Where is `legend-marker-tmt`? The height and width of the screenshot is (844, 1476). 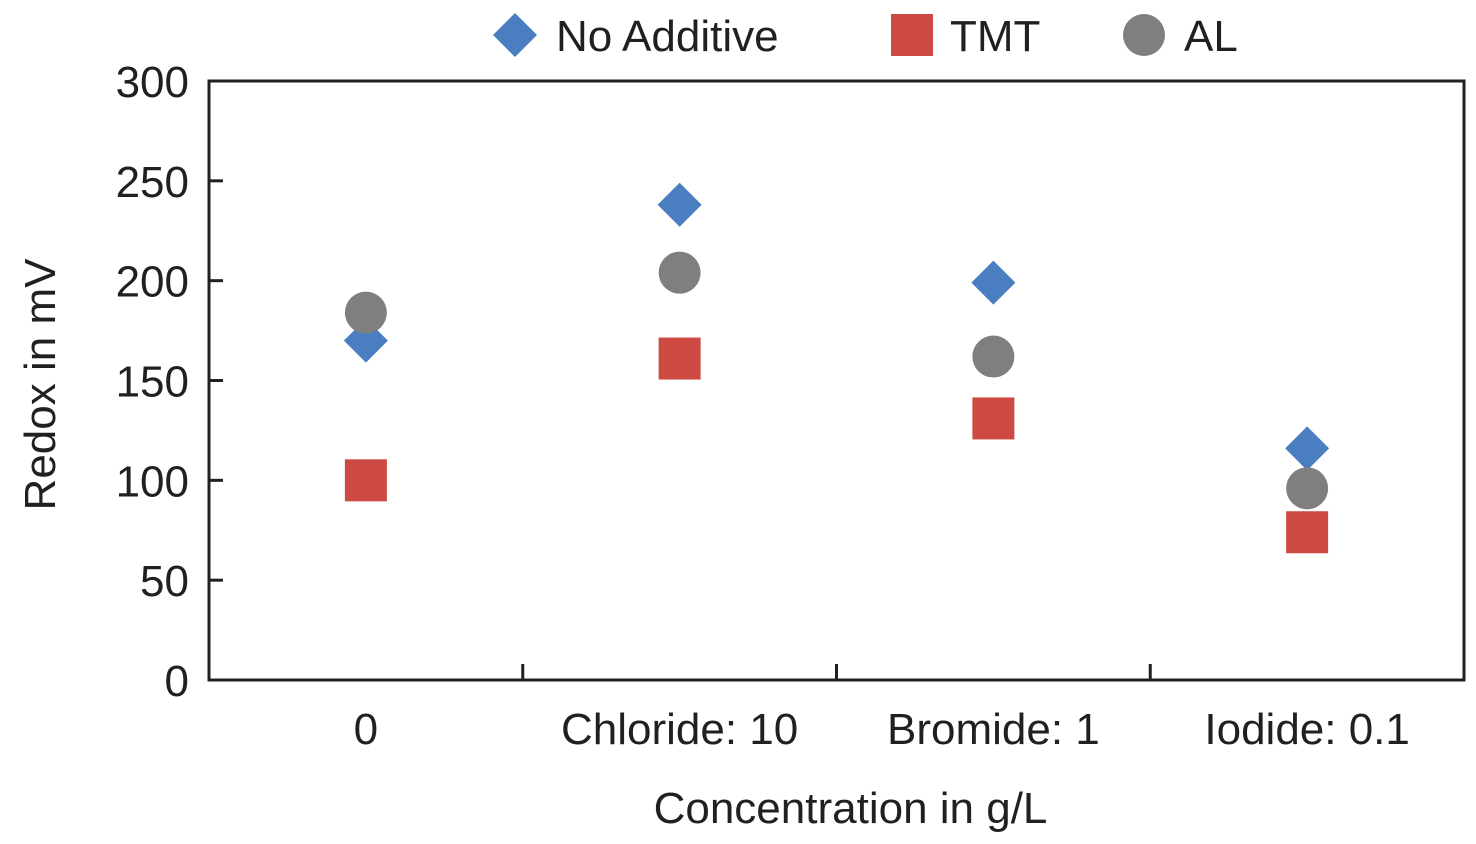 legend-marker-tmt is located at coordinates (912, 35).